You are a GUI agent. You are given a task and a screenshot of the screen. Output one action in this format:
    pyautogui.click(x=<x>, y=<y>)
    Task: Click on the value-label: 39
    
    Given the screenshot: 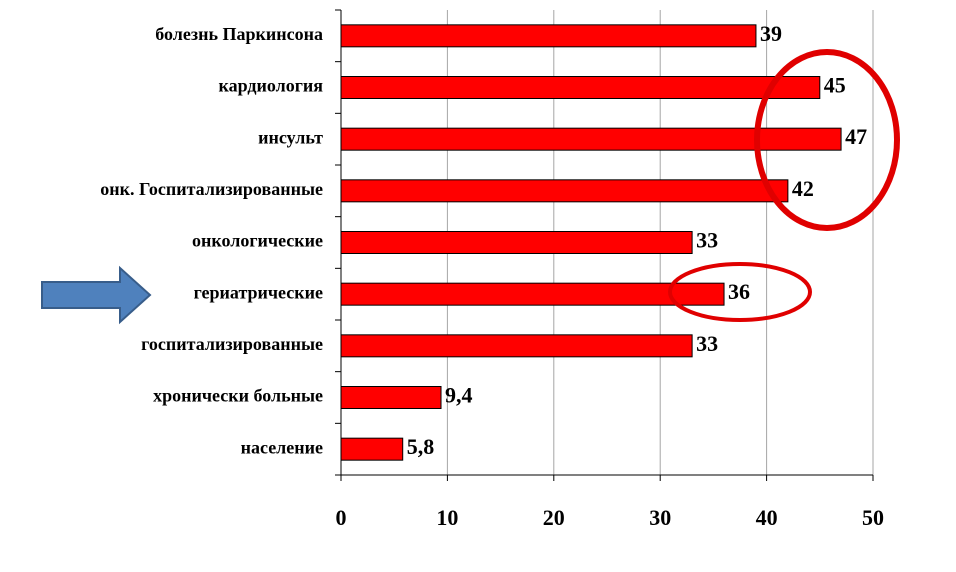 What is the action you would take?
    pyautogui.click(x=771, y=33)
    